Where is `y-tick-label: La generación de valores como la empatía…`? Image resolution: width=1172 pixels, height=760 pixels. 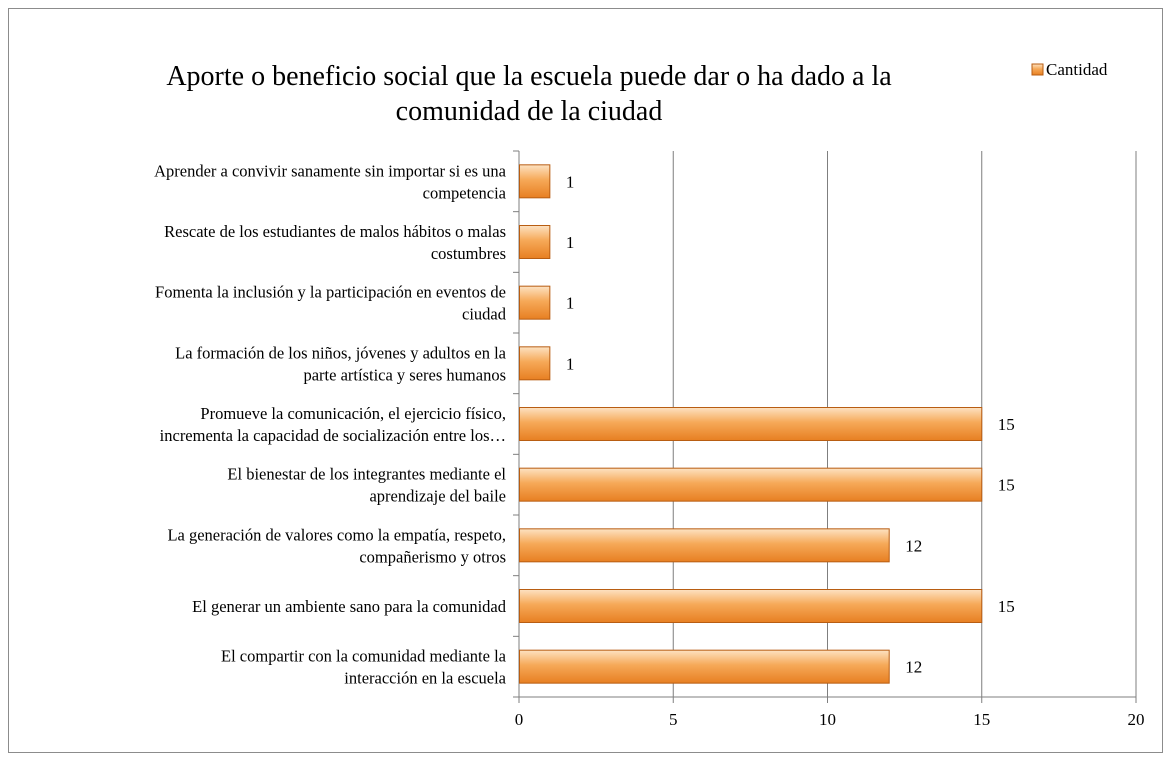 y-tick-label: La generación de valores como la empatía… is located at coordinates (336, 545).